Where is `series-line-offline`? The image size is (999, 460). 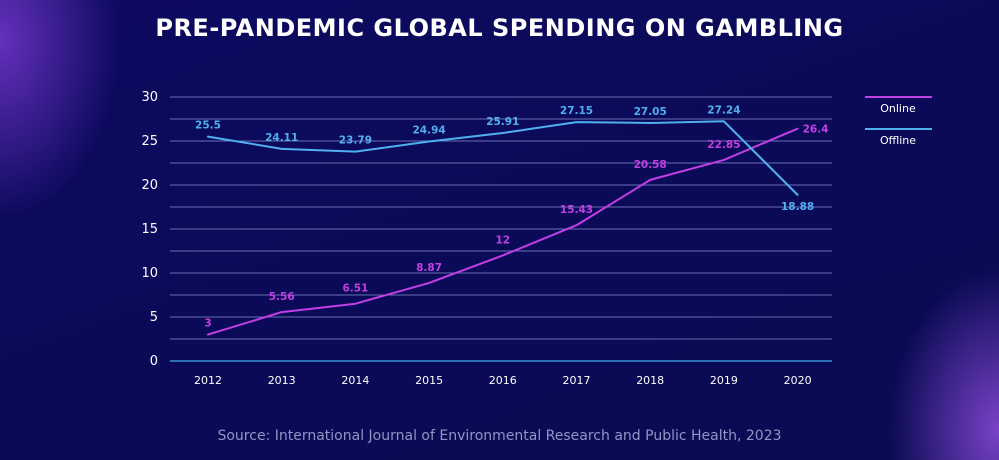 series-line-offline is located at coordinates (503, 158).